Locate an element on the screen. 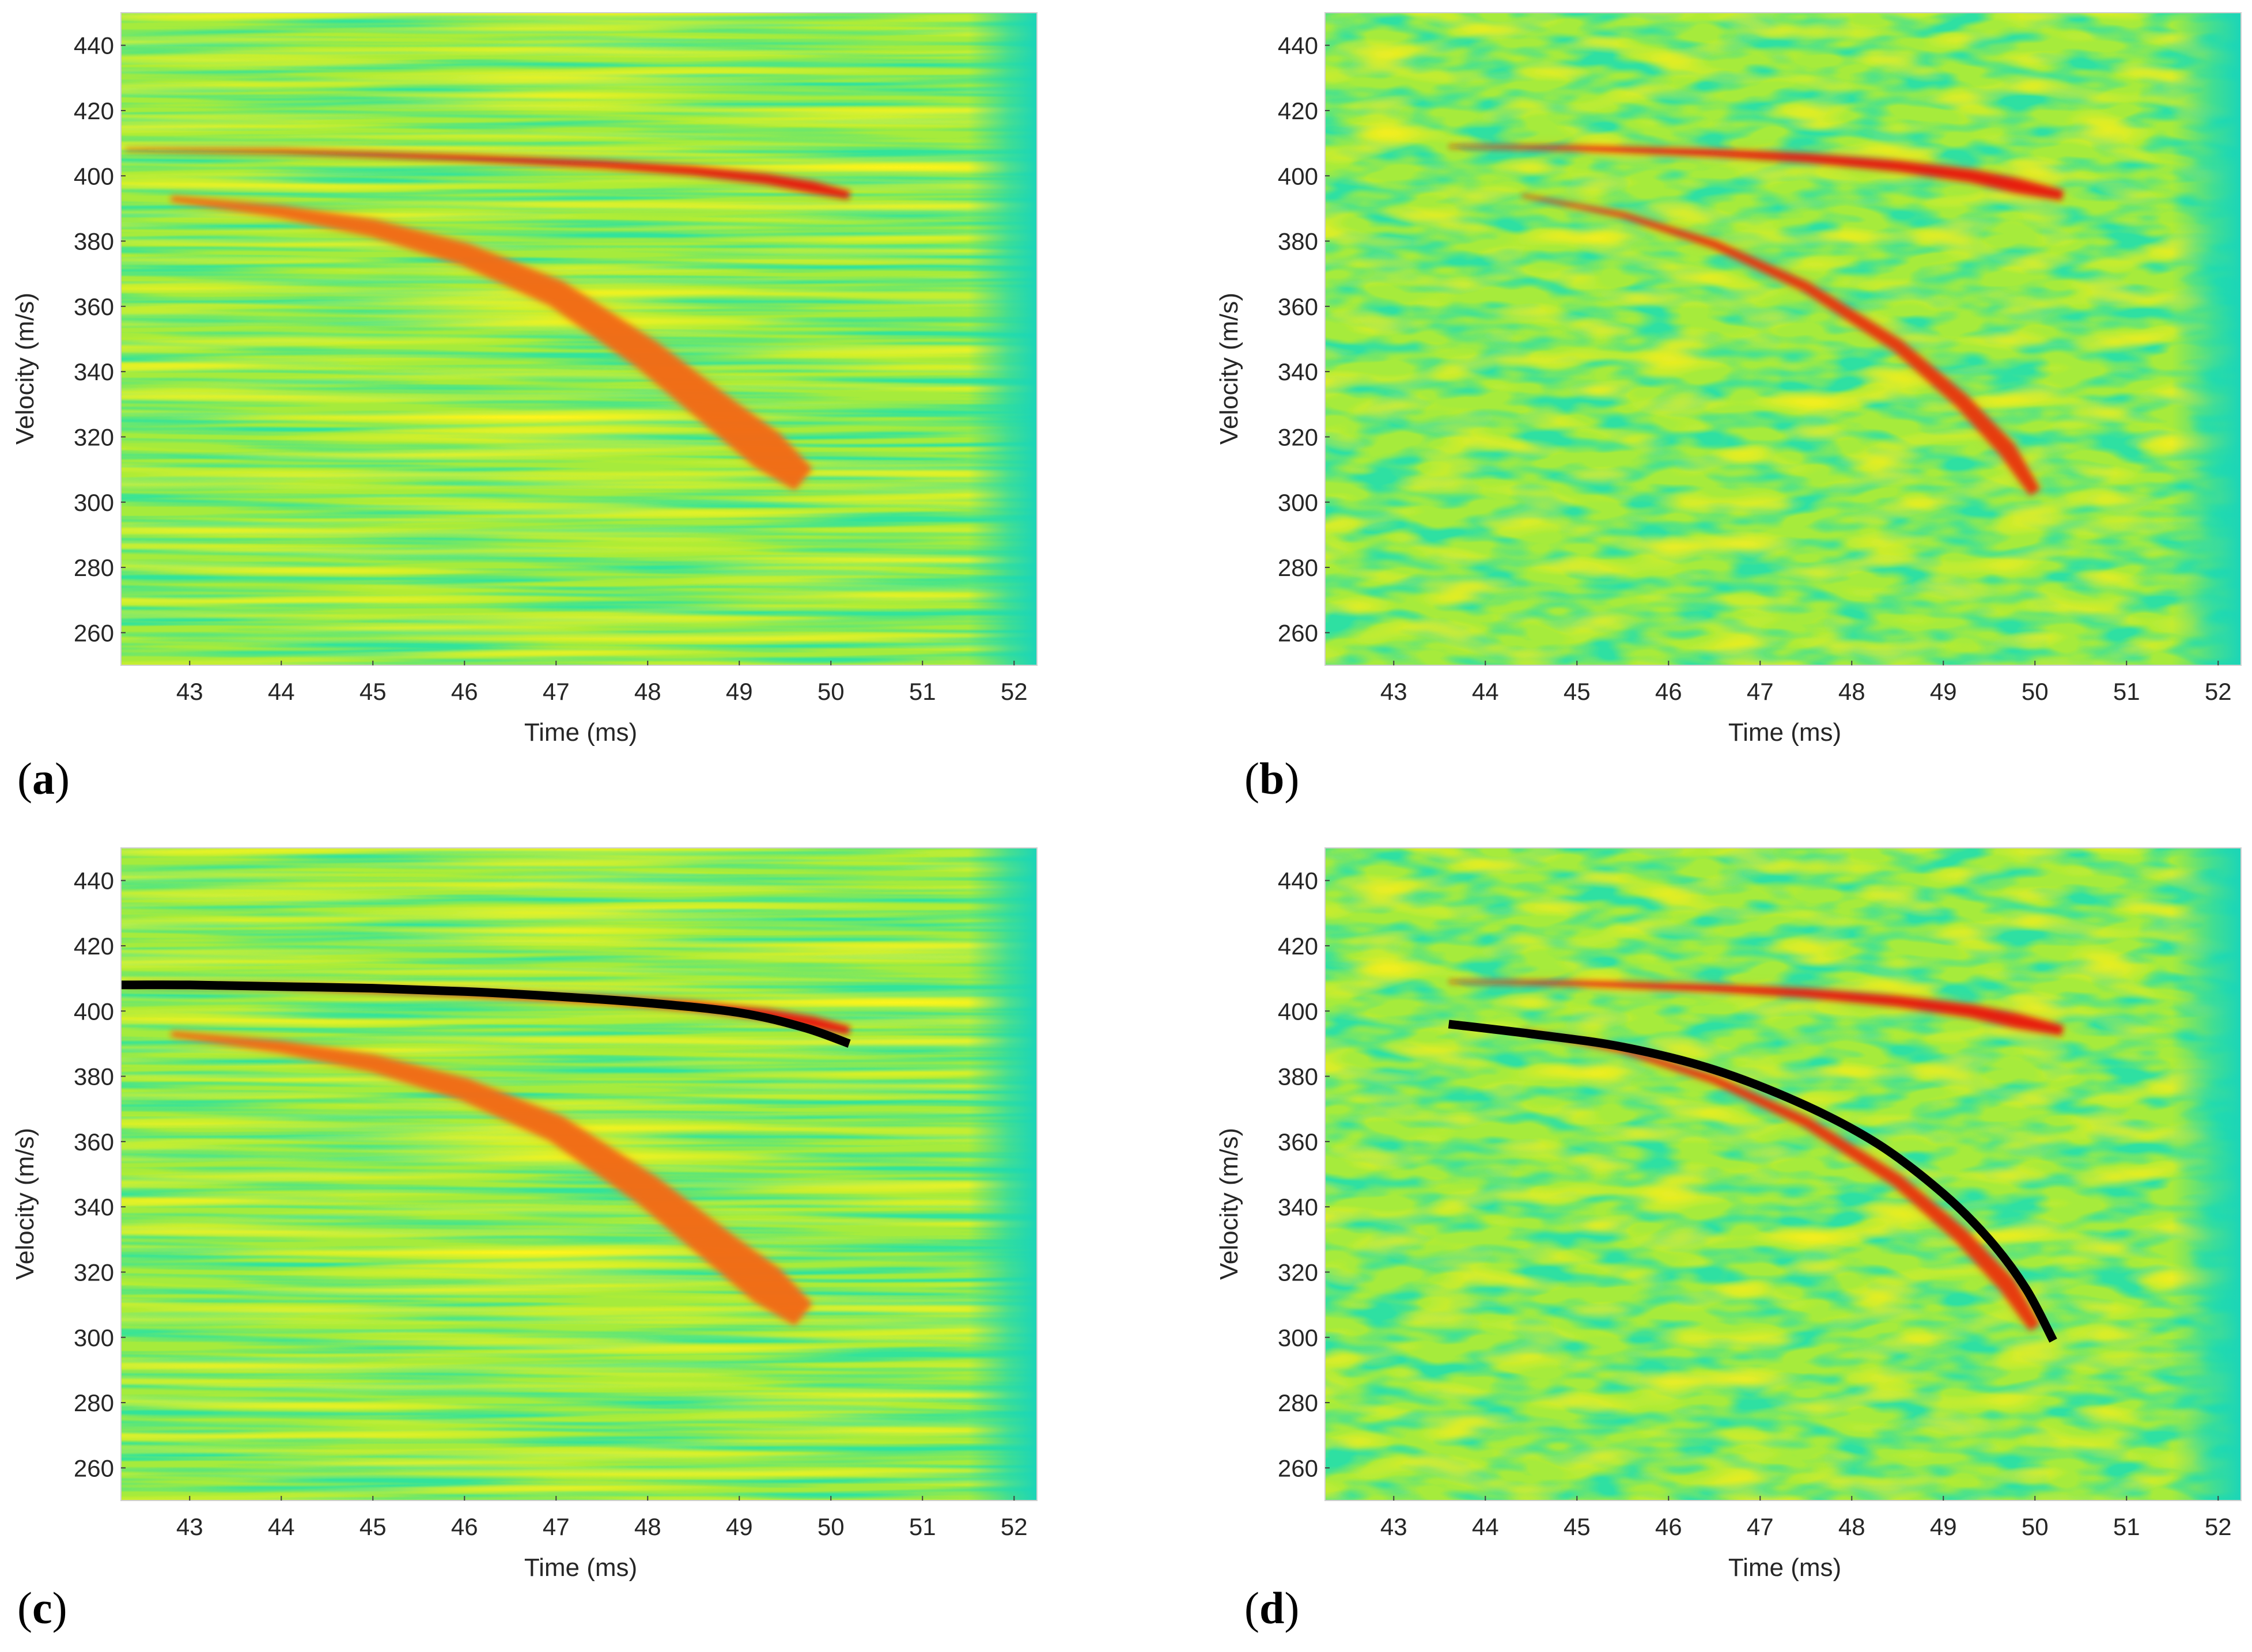 The image size is (2252, 1652). x-tick-label: 51 is located at coordinates (923, 1526).